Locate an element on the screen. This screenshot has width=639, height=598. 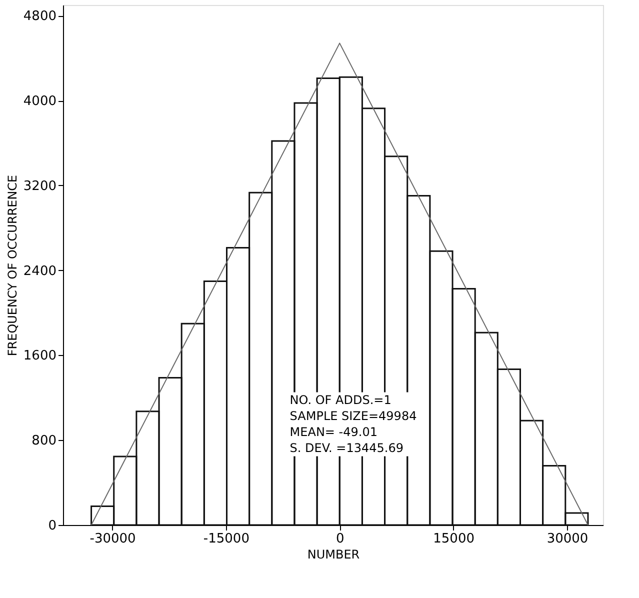
annotation: S. DEV. =13445.69 is located at coordinates (347, 448).